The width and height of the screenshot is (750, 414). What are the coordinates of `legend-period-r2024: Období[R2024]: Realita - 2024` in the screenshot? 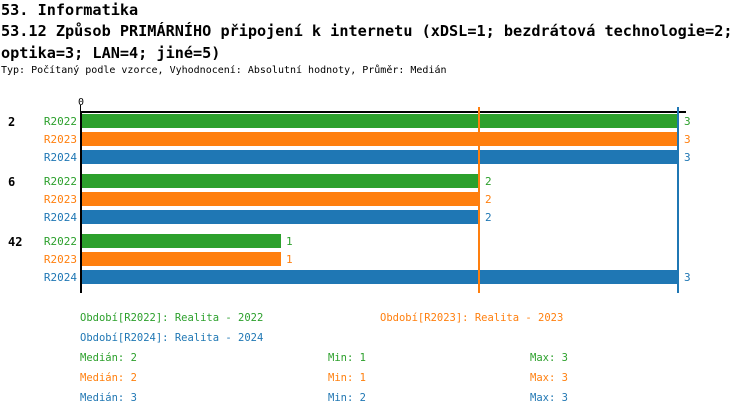 It's located at (172, 338).